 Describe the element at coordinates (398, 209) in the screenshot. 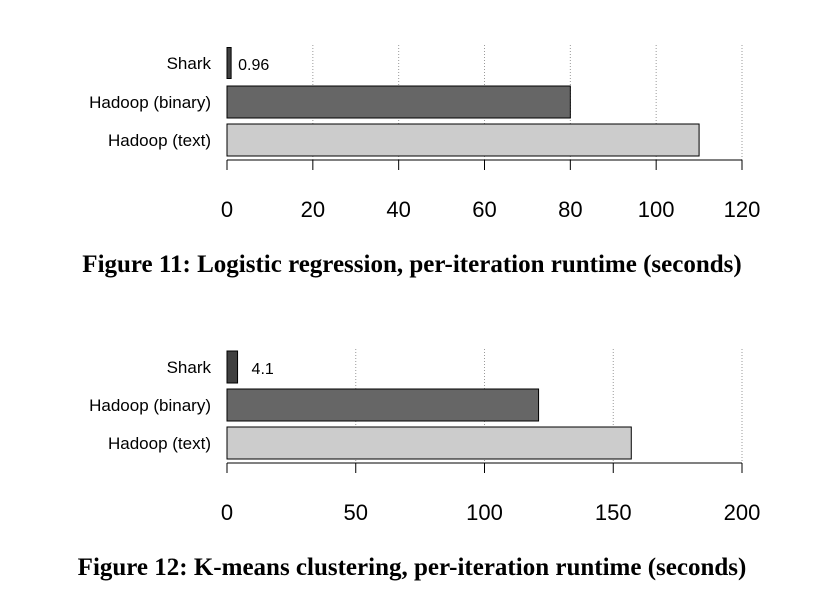

I see `x-tick-label: 40` at that location.